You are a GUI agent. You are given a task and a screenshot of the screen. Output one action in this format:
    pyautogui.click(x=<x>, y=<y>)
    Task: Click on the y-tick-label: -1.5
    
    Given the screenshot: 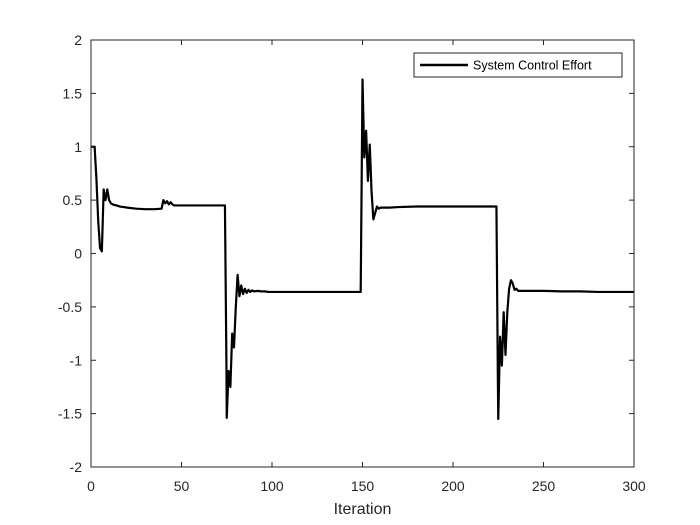 What is the action you would take?
    pyautogui.click(x=70, y=414)
    